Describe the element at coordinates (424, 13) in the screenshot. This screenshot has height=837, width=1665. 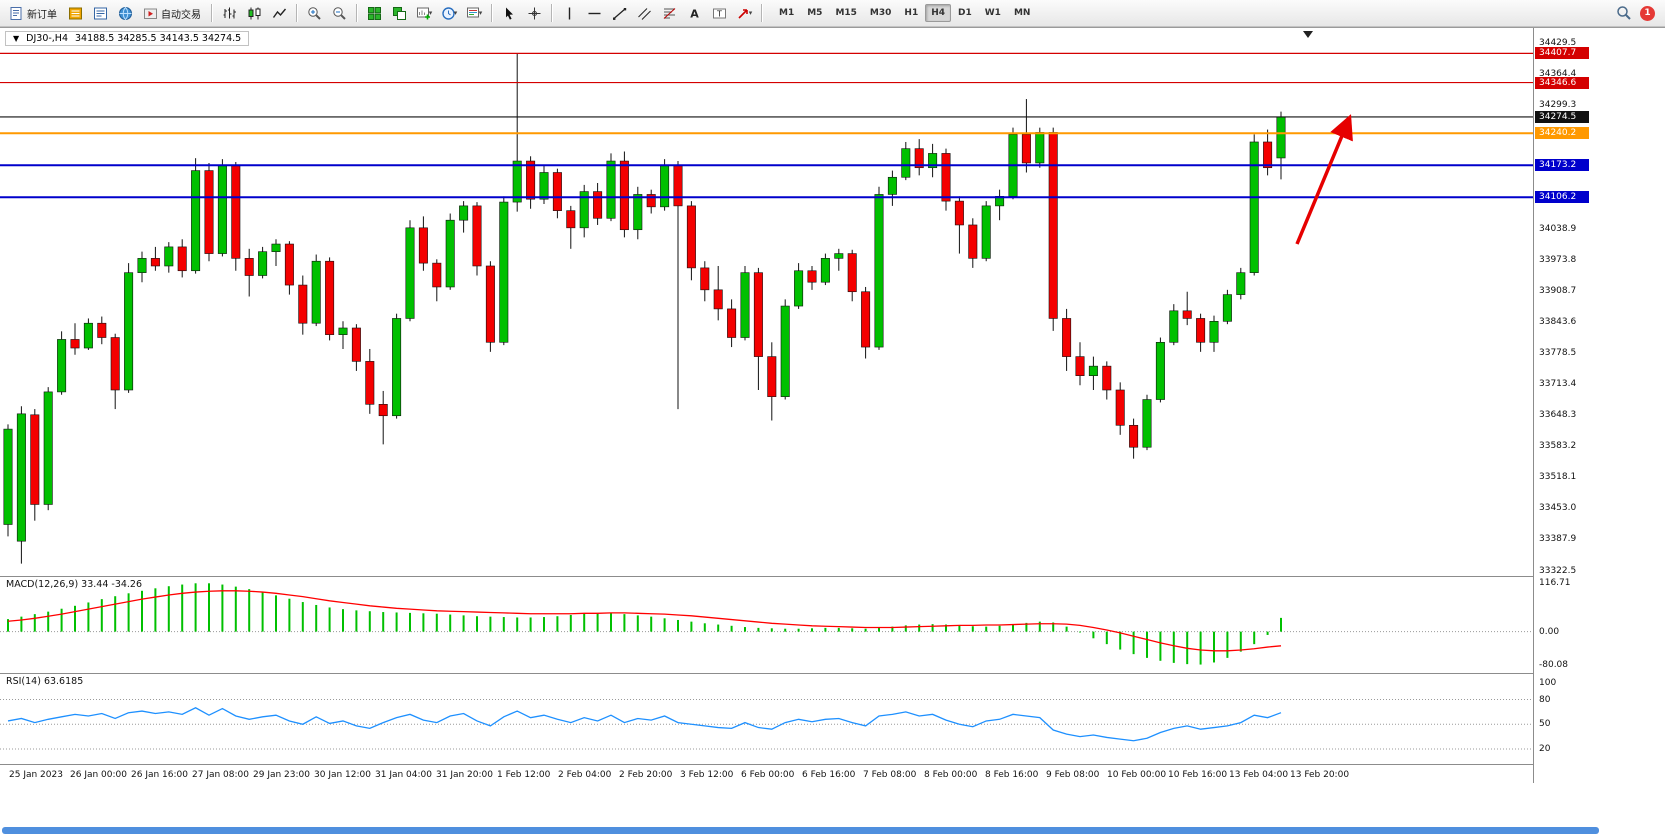
I see `new-chart-button: ▾` at that location.